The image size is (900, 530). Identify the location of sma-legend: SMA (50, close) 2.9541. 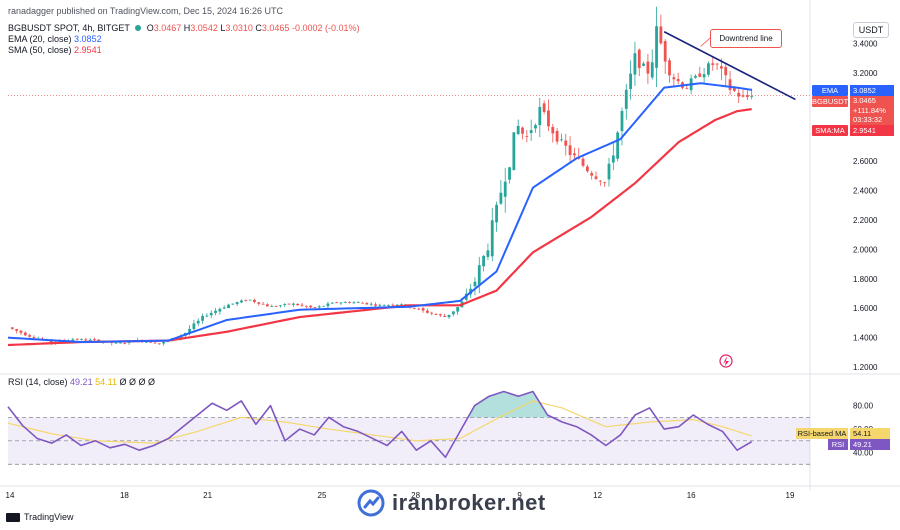
(55, 50).